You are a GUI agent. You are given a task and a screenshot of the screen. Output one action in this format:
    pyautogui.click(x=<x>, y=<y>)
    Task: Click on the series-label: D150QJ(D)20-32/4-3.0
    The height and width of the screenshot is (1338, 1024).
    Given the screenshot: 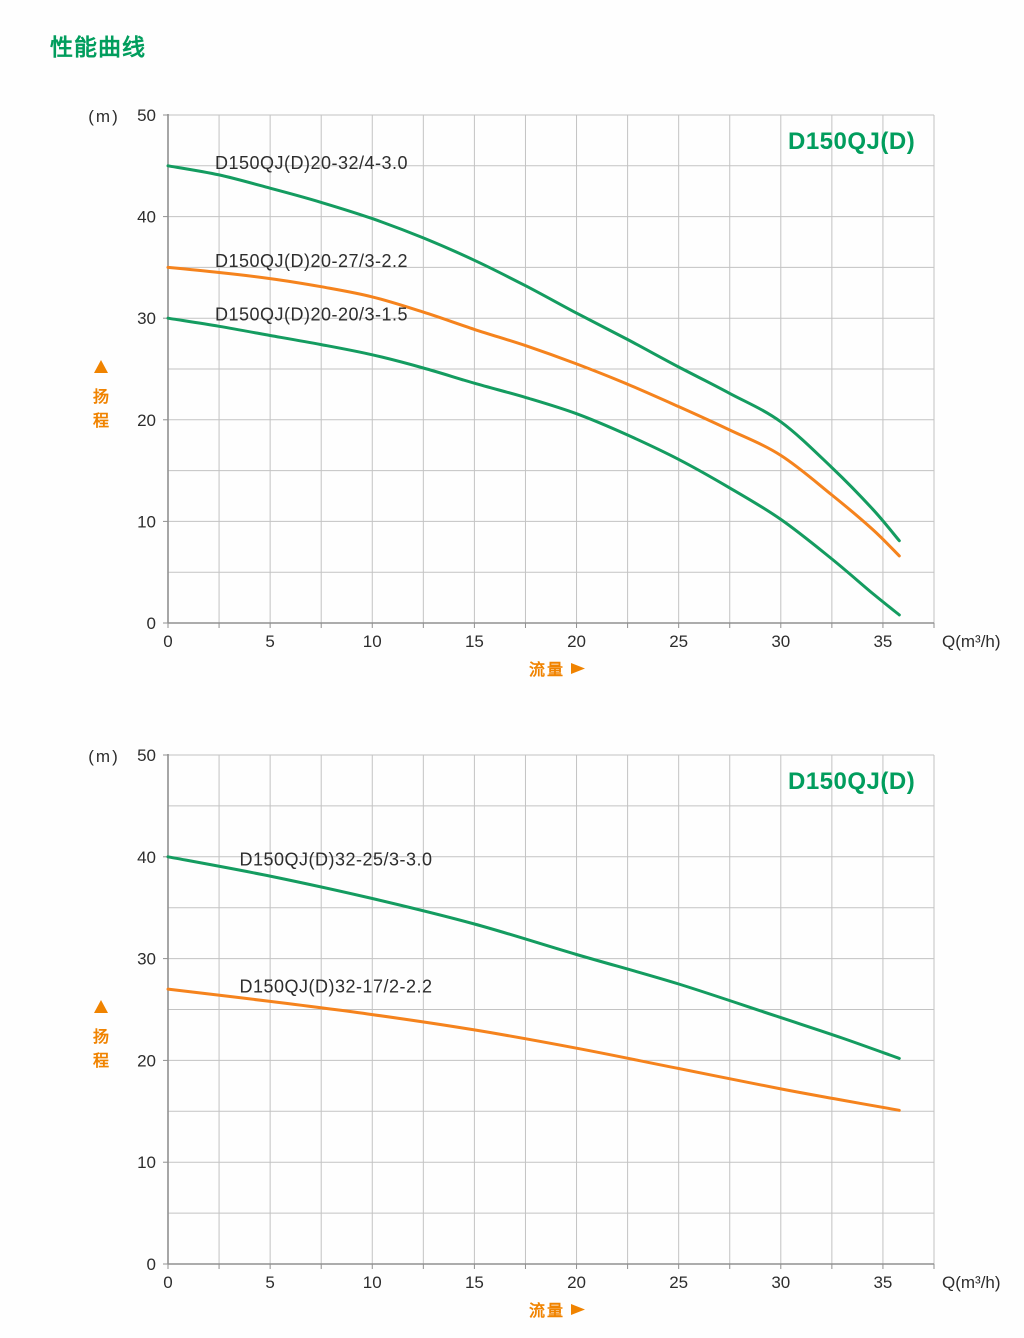 What is the action you would take?
    pyautogui.click(x=311, y=163)
    